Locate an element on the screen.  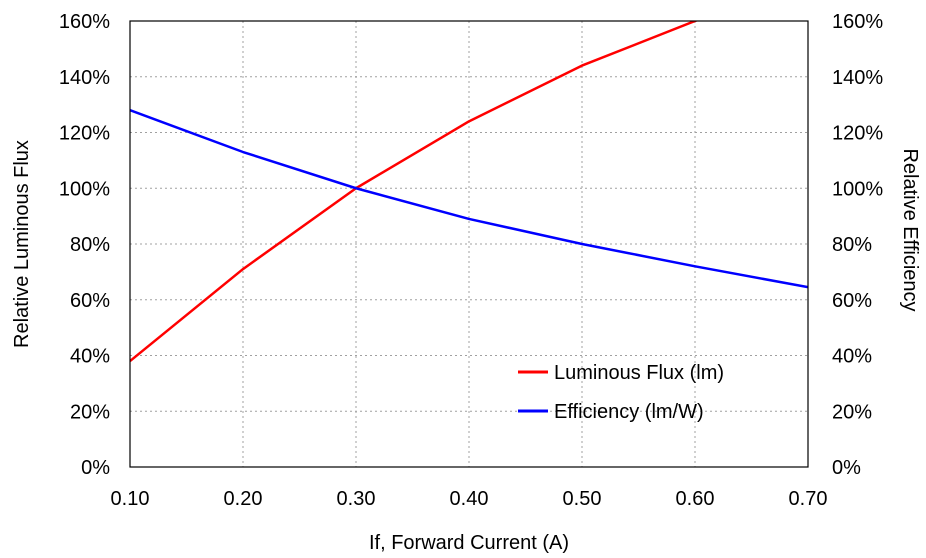
y2-tick-label: 0% is located at coordinates (846, 468).